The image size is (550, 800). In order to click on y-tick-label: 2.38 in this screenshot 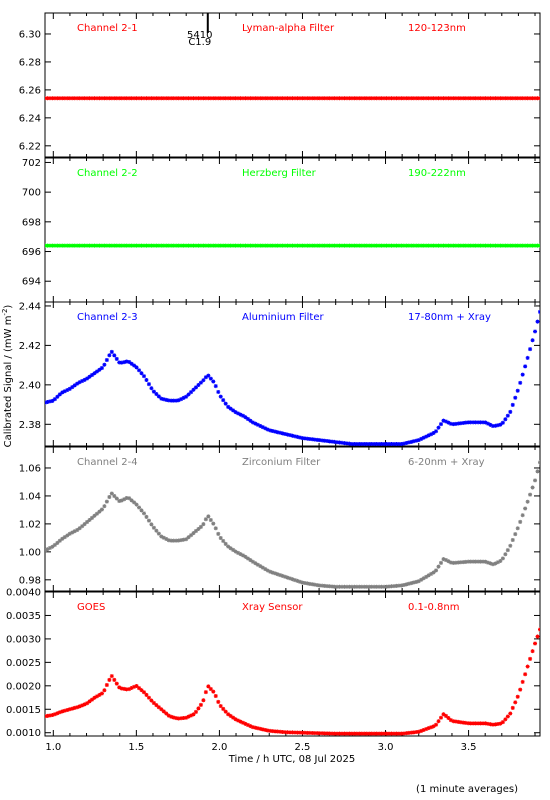, I will do `click(30, 425)`.